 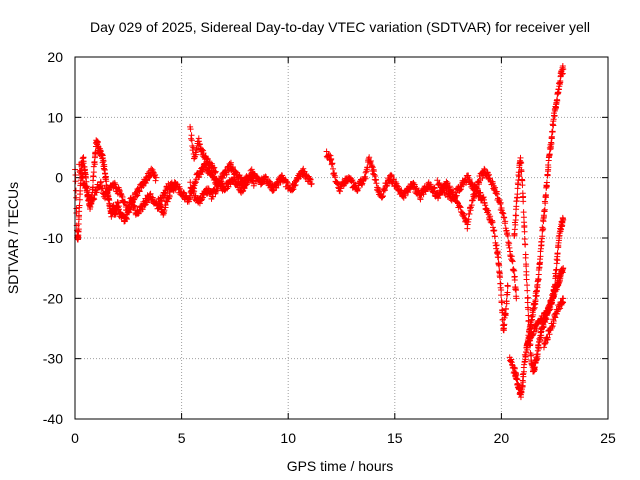 What do you see at coordinates (288, 438) in the screenshot?
I see `x-tick-label: 10` at bounding box center [288, 438].